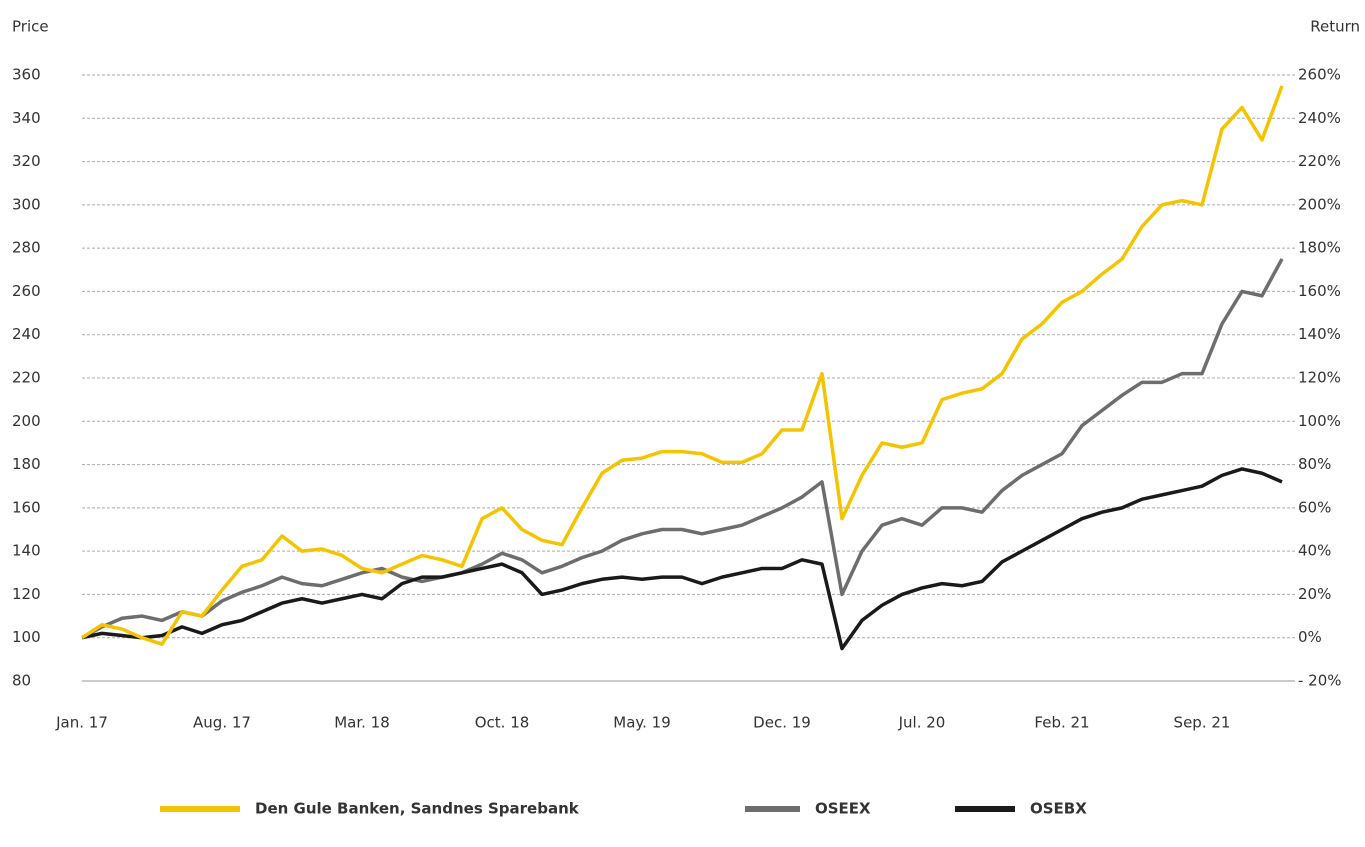 The width and height of the screenshot is (1365, 847). Describe the element at coordinates (26, 161) in the screenshot. I see `y-tick-label: 320` at that location.